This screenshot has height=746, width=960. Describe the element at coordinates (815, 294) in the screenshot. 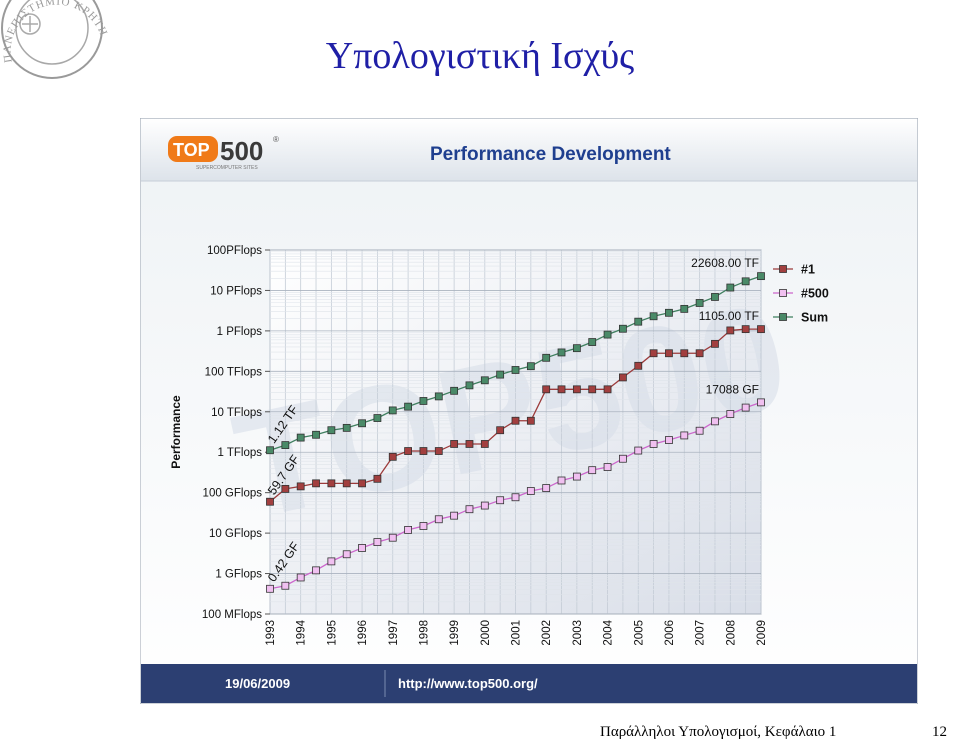

I see `legend-label: #500` at that location.